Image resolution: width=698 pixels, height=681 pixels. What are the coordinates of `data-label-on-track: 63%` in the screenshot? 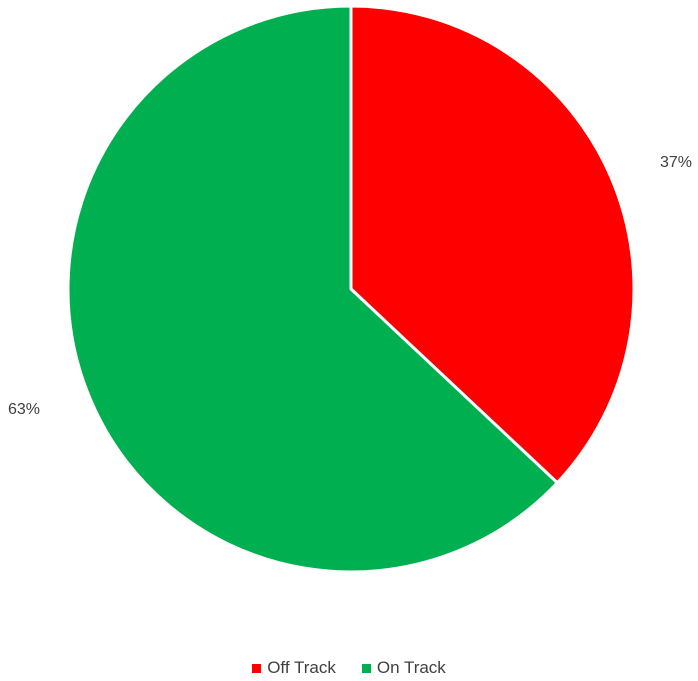 It's located at (24, 409).